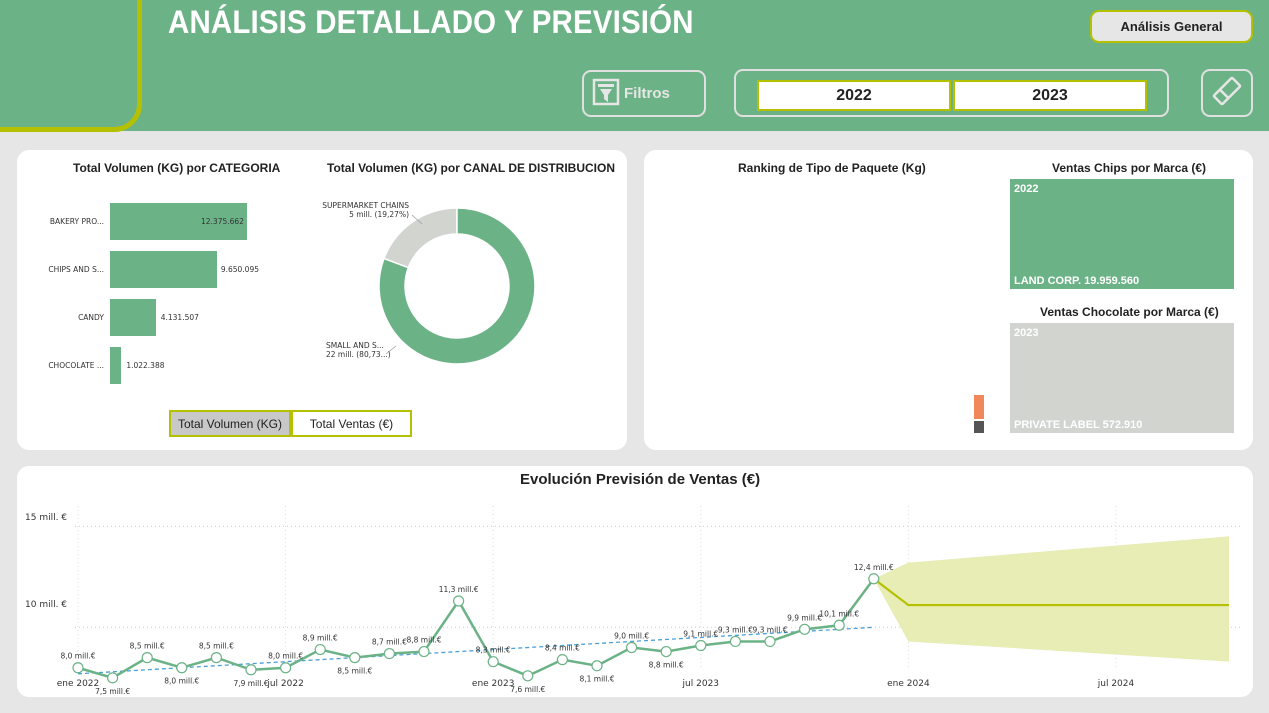 This screenshot has width=1269, height=713. What do you see at coordinates (358, 354) in the screenshot?
I see `slice-detail-small: 22 mill. (80,73...)` at bounding box center [358, 354].